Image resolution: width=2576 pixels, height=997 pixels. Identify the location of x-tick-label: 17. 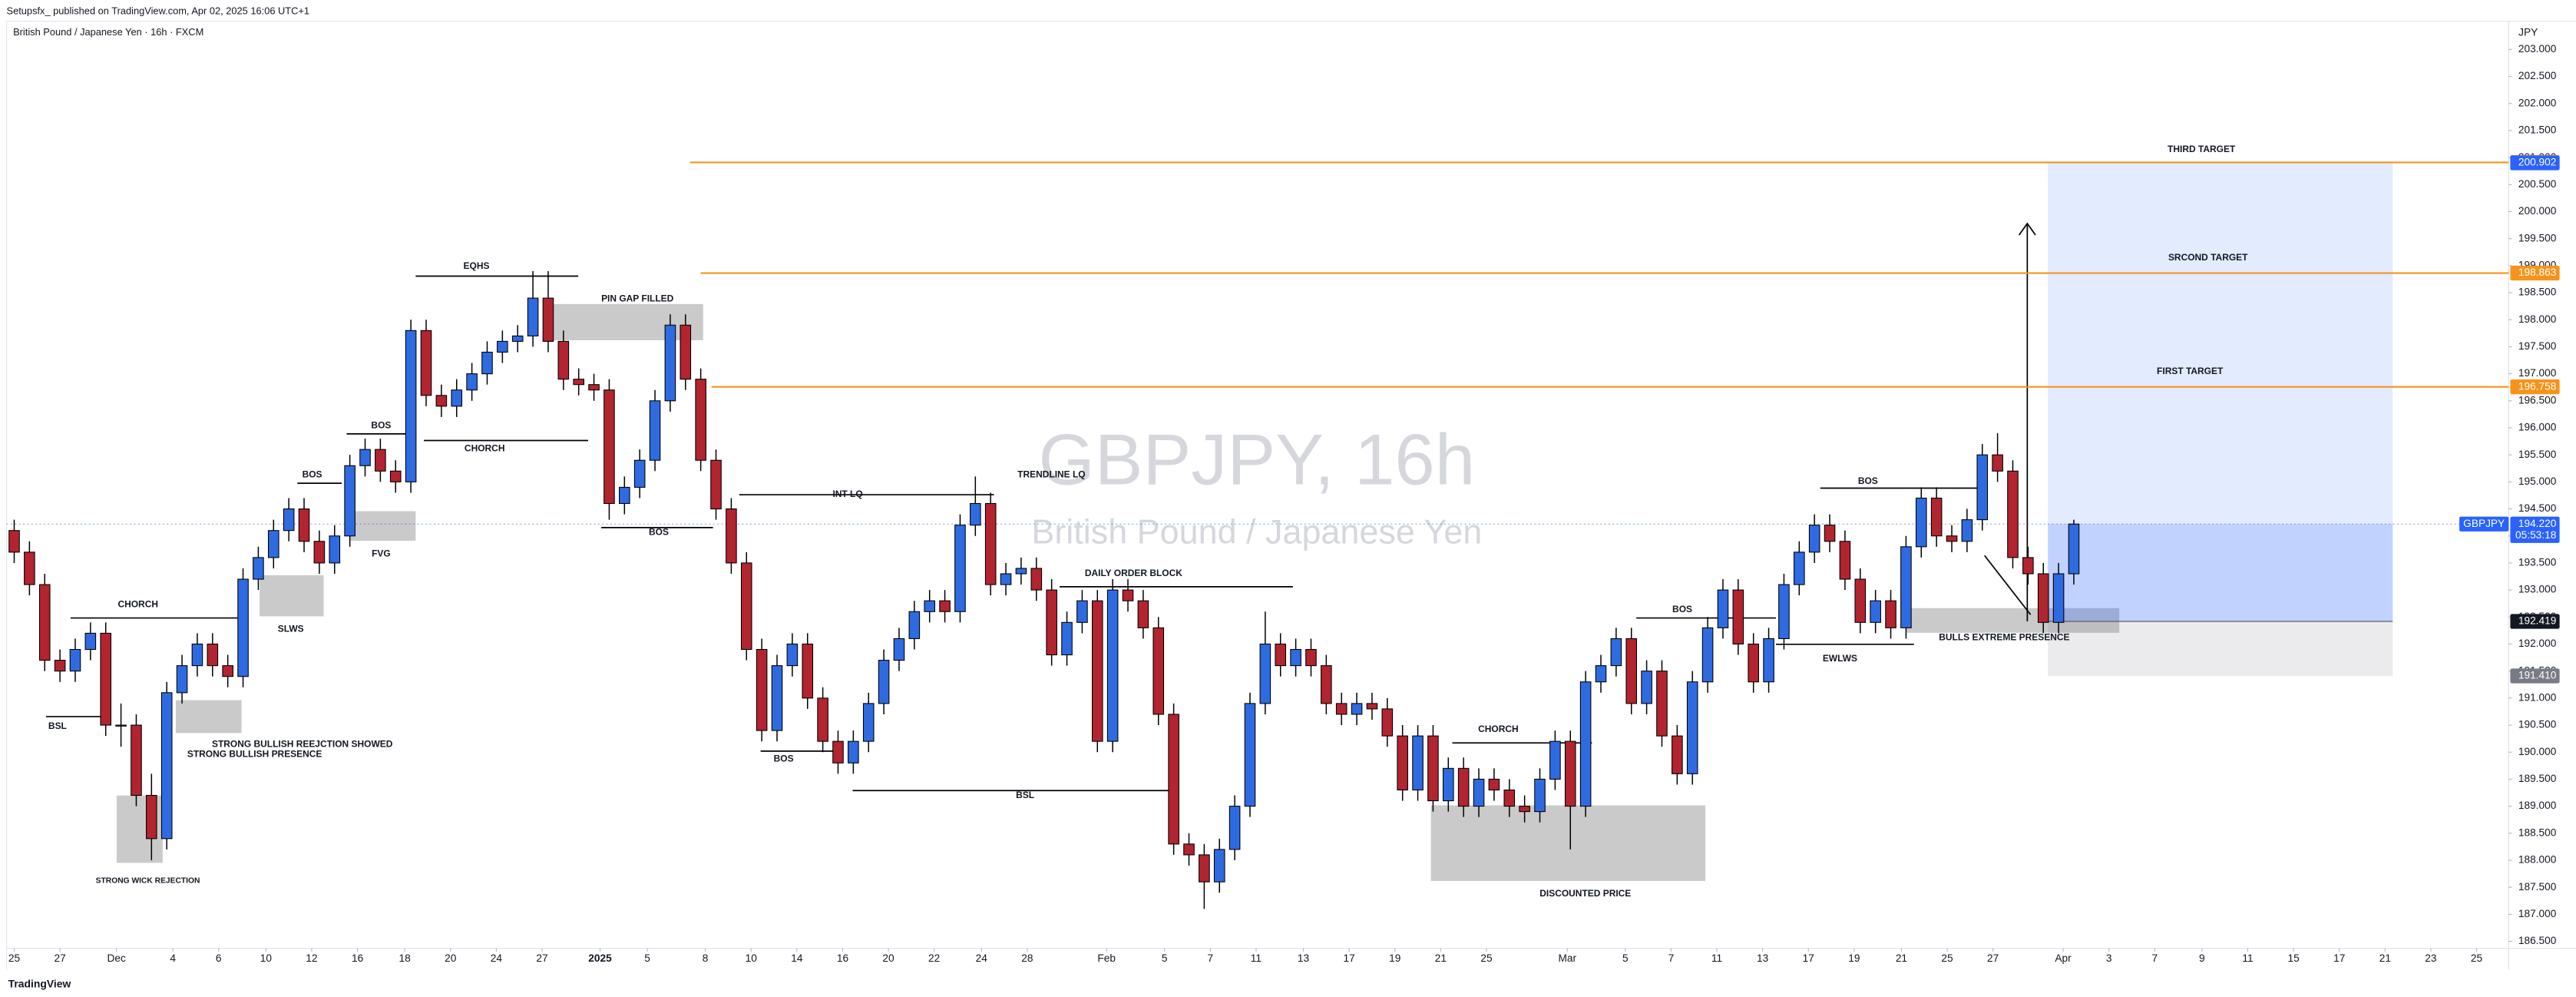
(1808, 958).